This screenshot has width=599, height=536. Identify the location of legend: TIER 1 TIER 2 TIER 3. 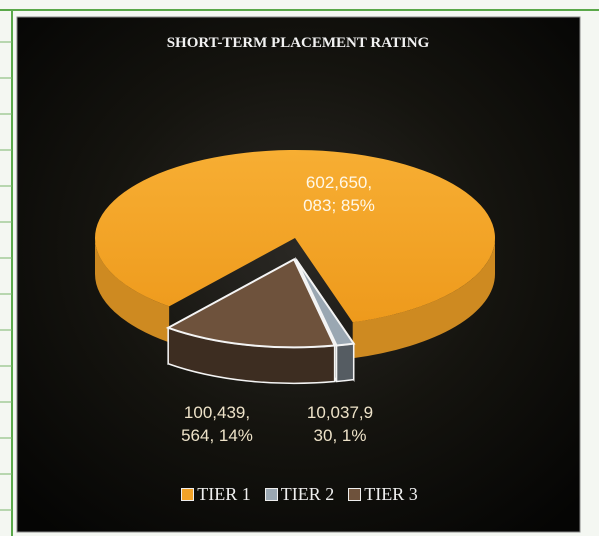
(299, 494).